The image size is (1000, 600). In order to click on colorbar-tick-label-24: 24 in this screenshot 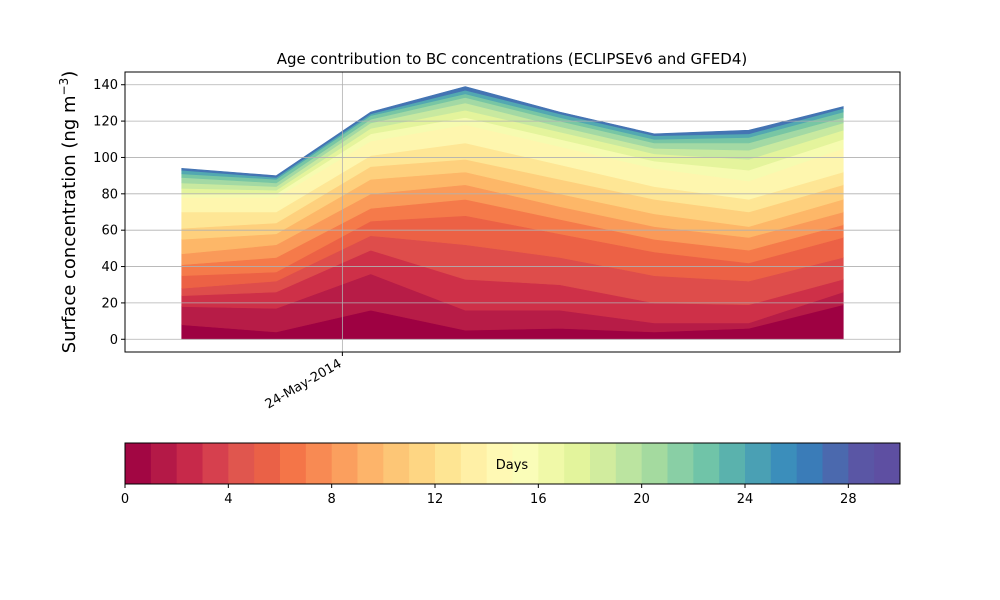, I will do `click(745, 499)`.